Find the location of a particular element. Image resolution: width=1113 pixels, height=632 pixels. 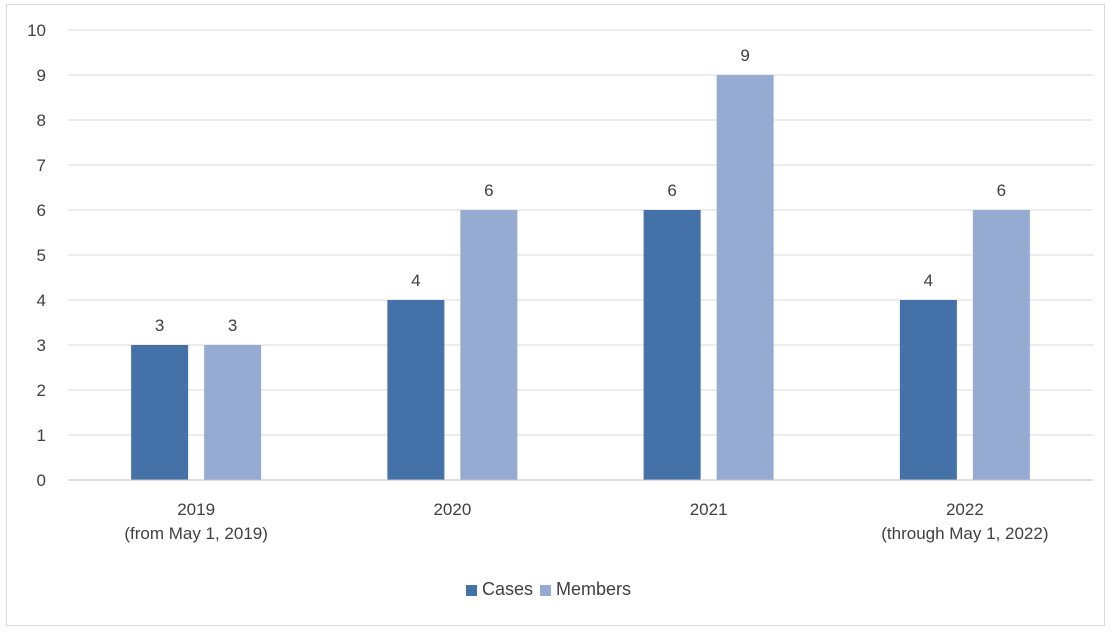

legend-swatch-cases is located at coordinates (471, 590).